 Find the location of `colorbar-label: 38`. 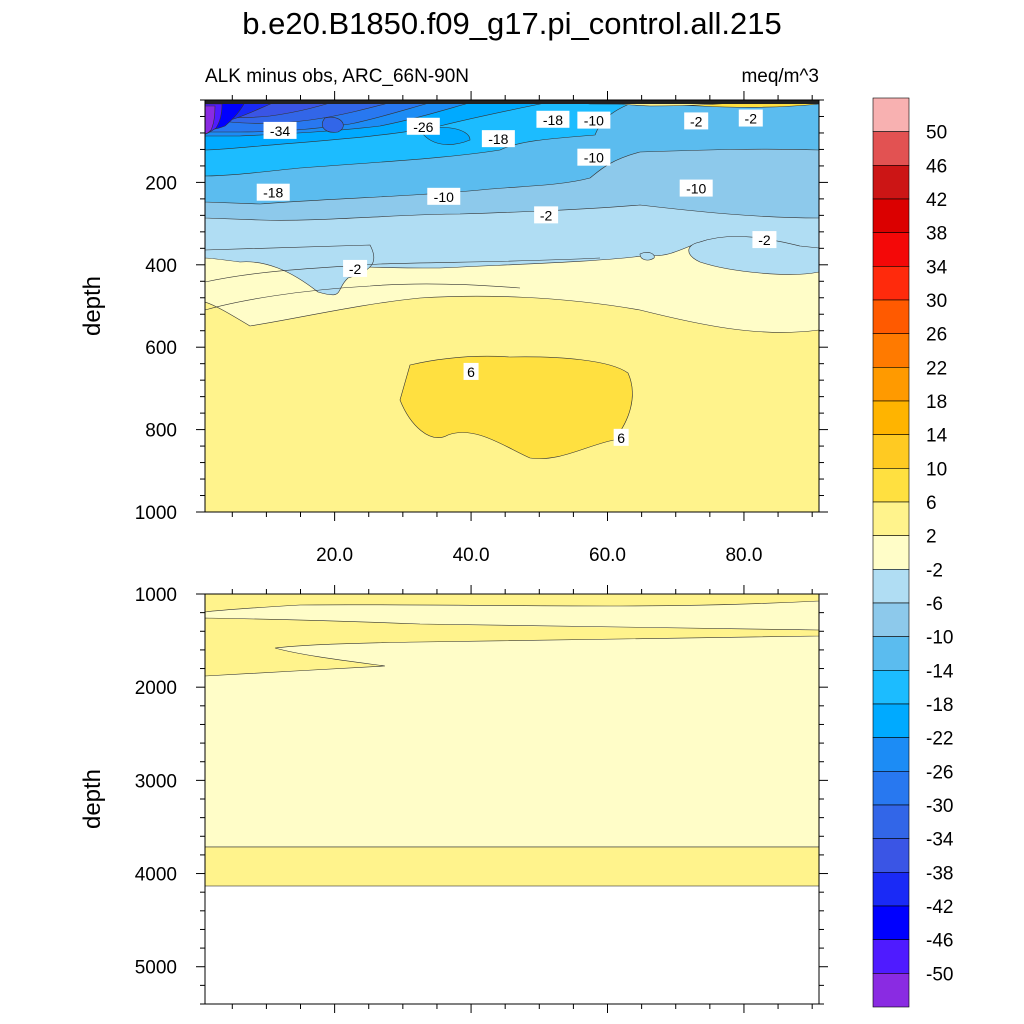

colorbar-label: 38 is located at coordinates (936, 234).